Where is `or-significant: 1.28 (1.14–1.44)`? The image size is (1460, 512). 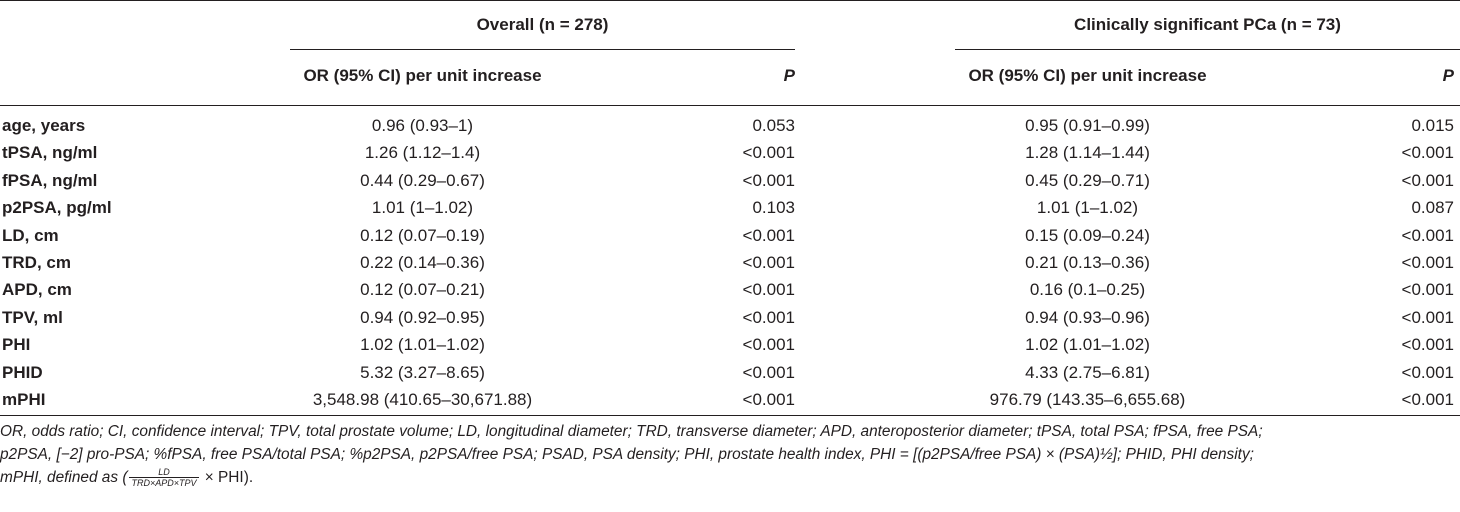 or-significant: 1.28 (1.14–1.44) is located at coordinates (1087, 153).